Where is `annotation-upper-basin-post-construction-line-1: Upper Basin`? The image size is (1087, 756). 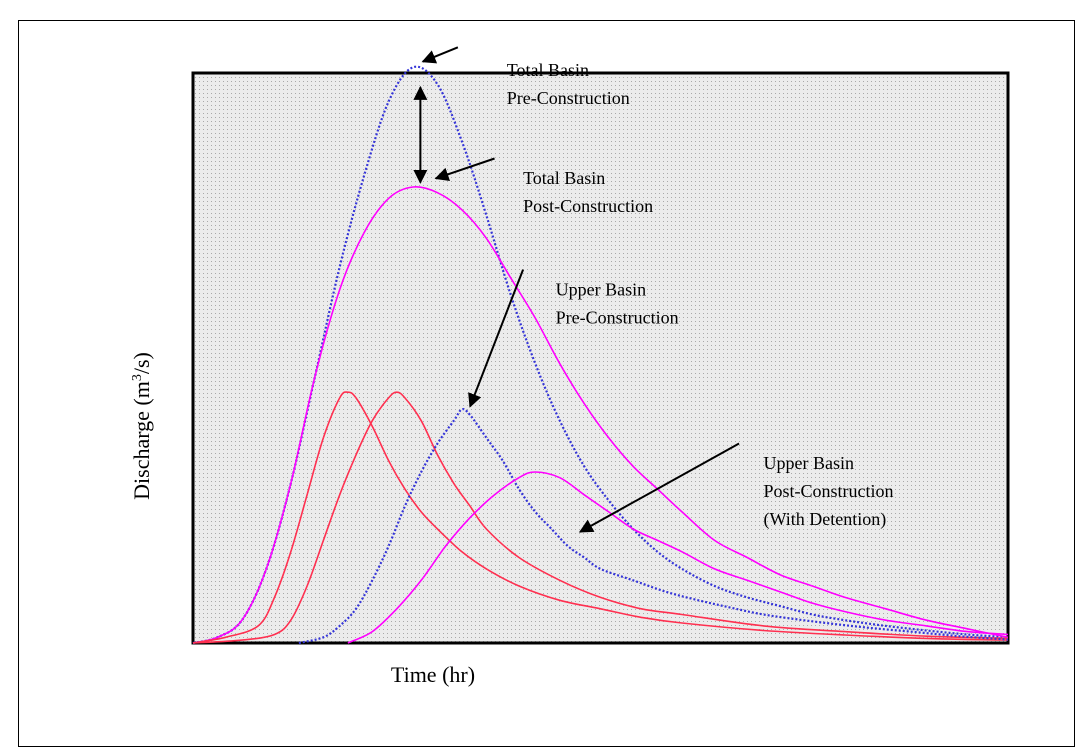 annotation-upper-basin-post-construction-line-1: Upper Basin is located at coordinates (809, 463).